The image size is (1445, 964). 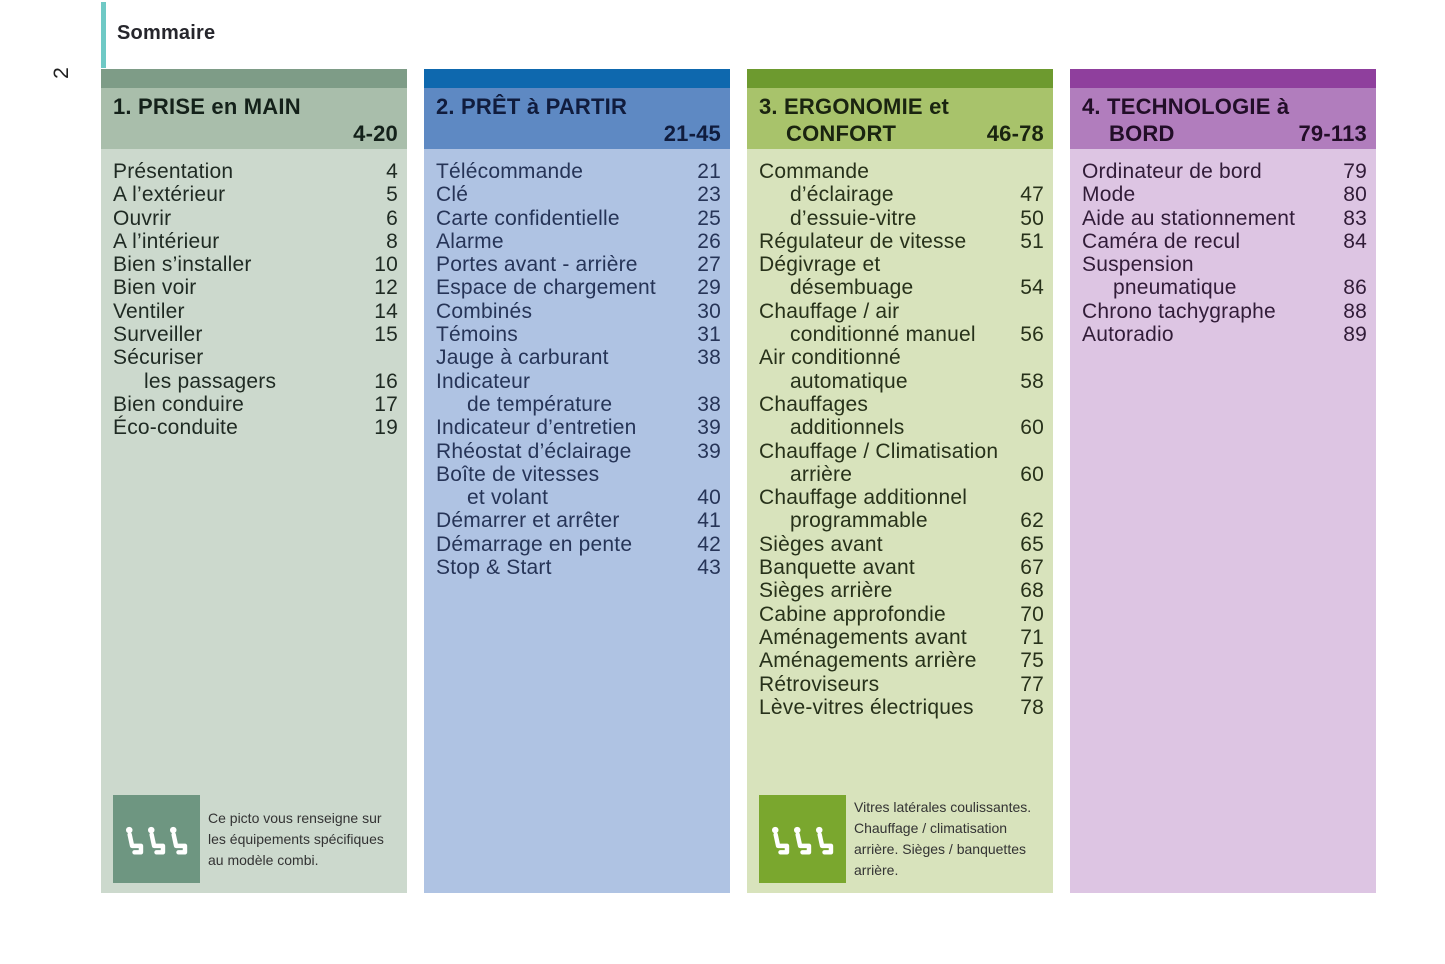 I want to click on toc-item: Sièges avant 65, so click(x=901, y=544).